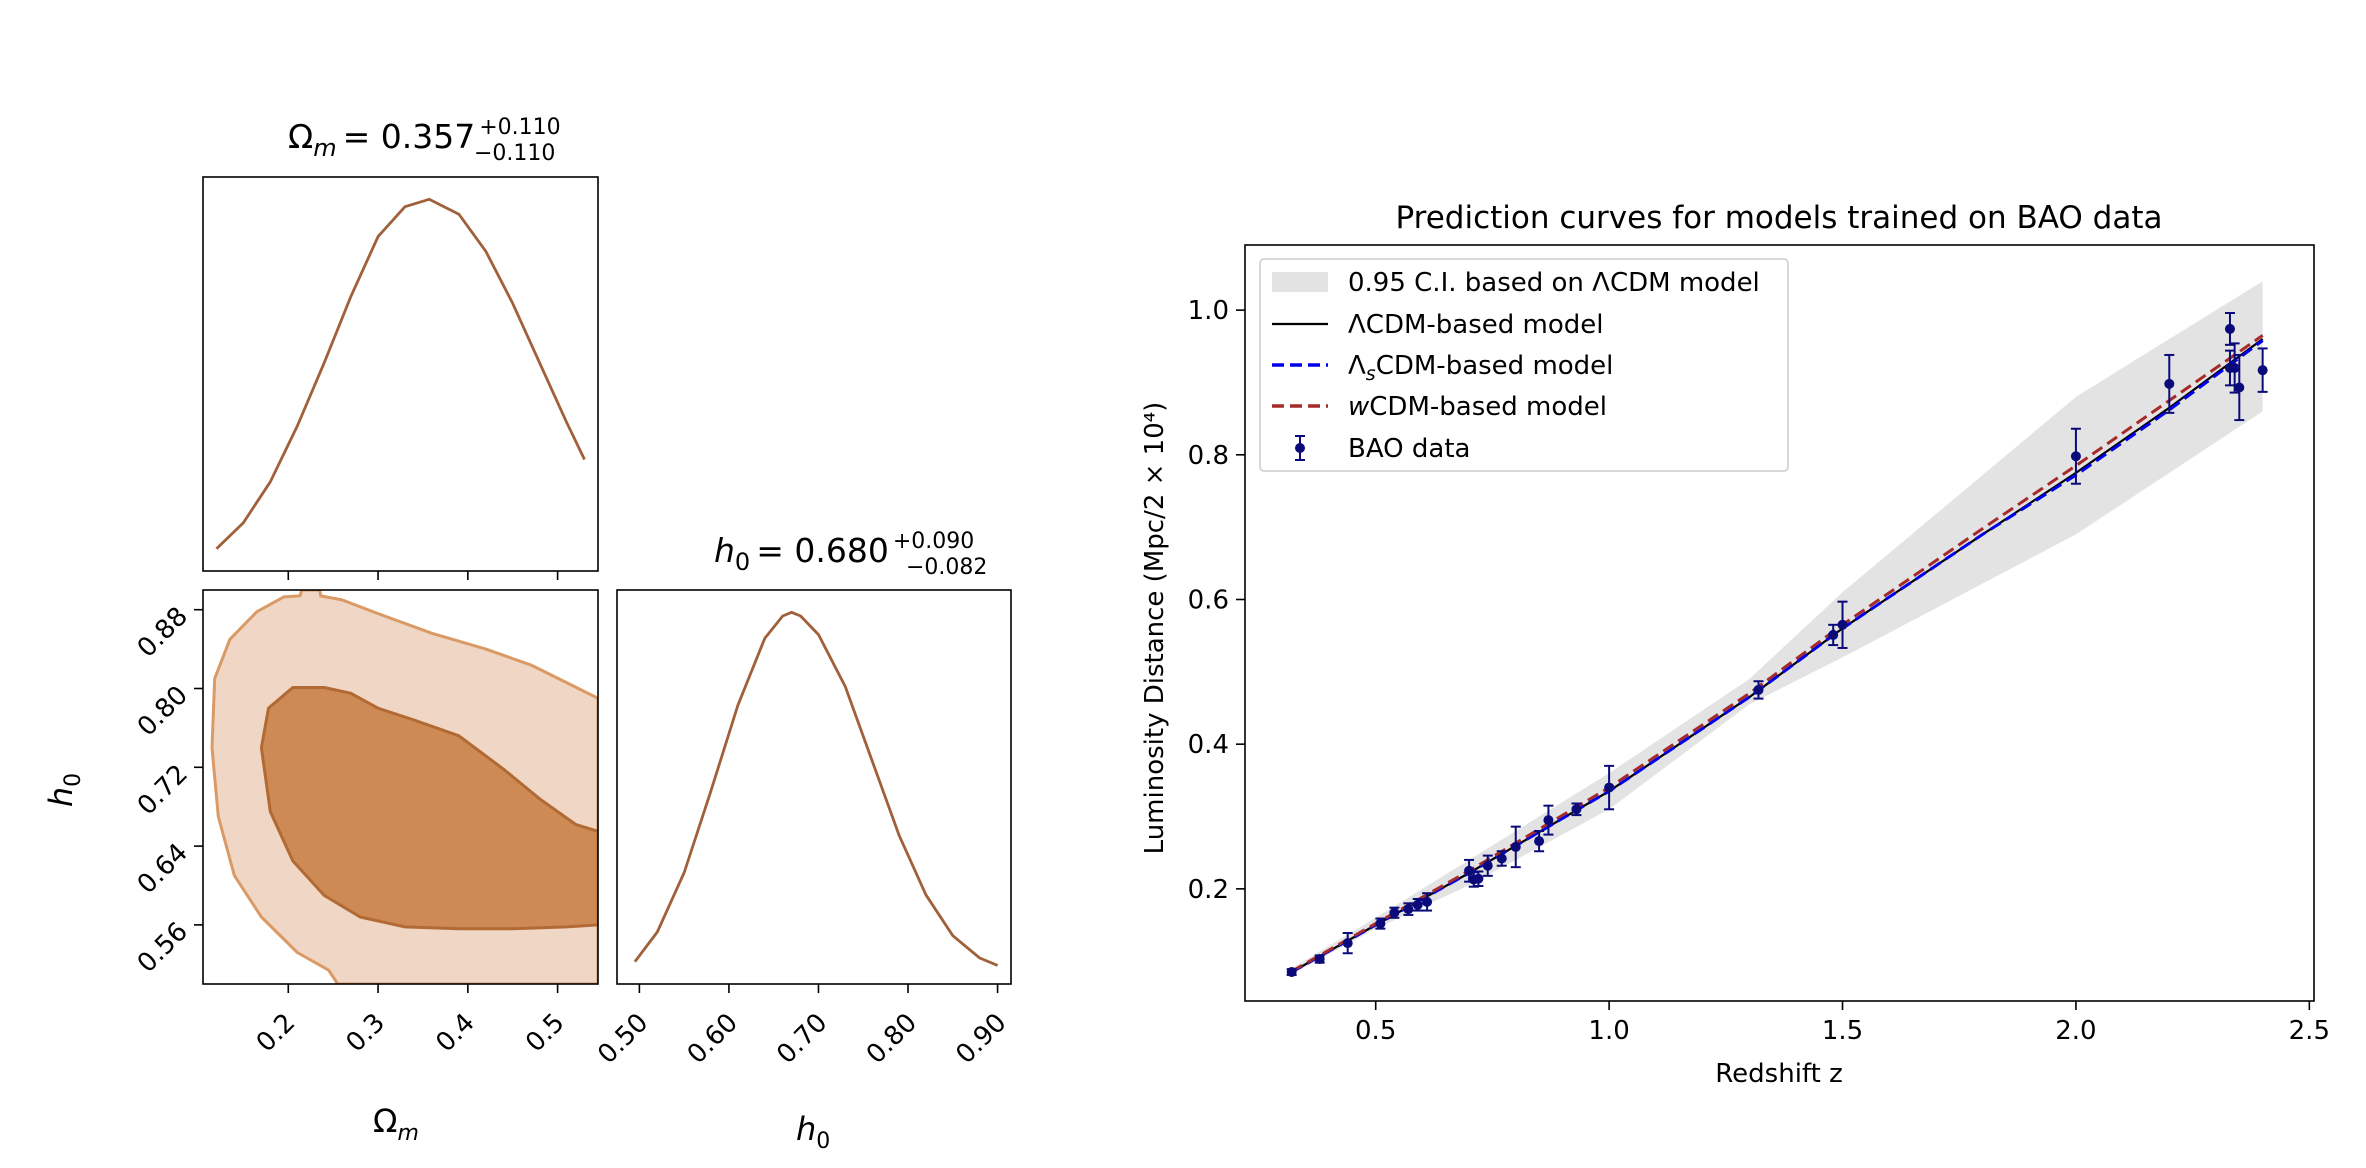  What do you see at coordinates (1208, 311) in the screenshot?
I see `prediction-ytick-label-4: 1.0` at bounding box center [1208, 311].